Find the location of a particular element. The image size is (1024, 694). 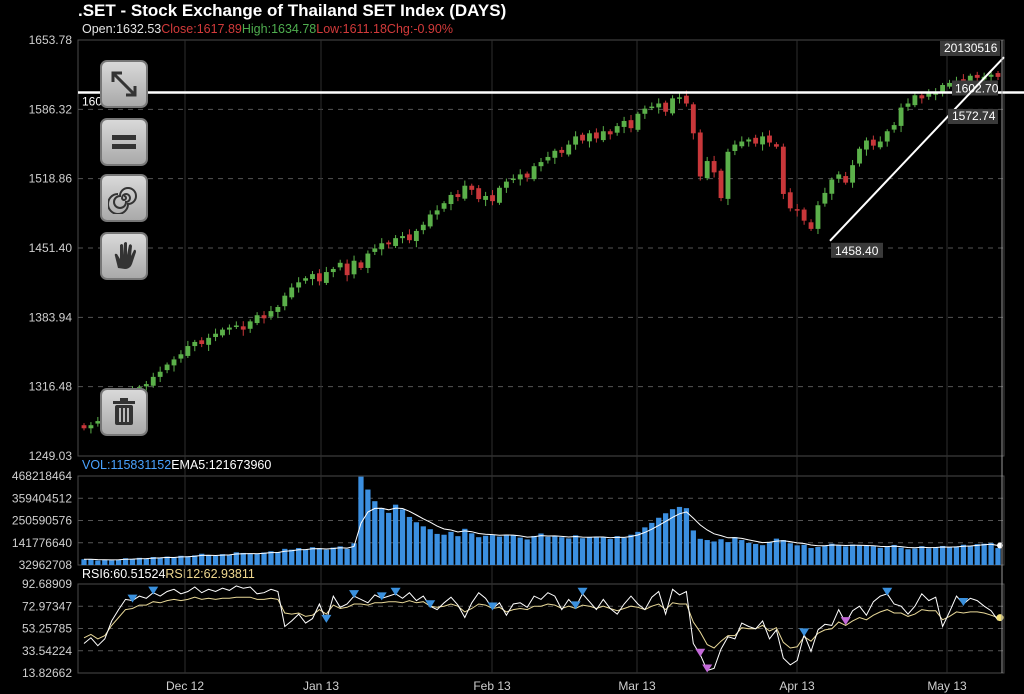

rsi-oversold-marker is located at coordinates (700, 652).